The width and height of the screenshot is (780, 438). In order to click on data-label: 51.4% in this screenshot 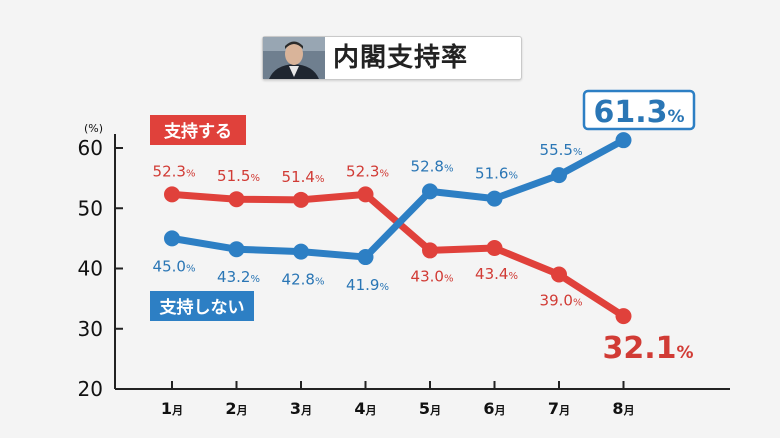, I will do `click(303, 177)`.